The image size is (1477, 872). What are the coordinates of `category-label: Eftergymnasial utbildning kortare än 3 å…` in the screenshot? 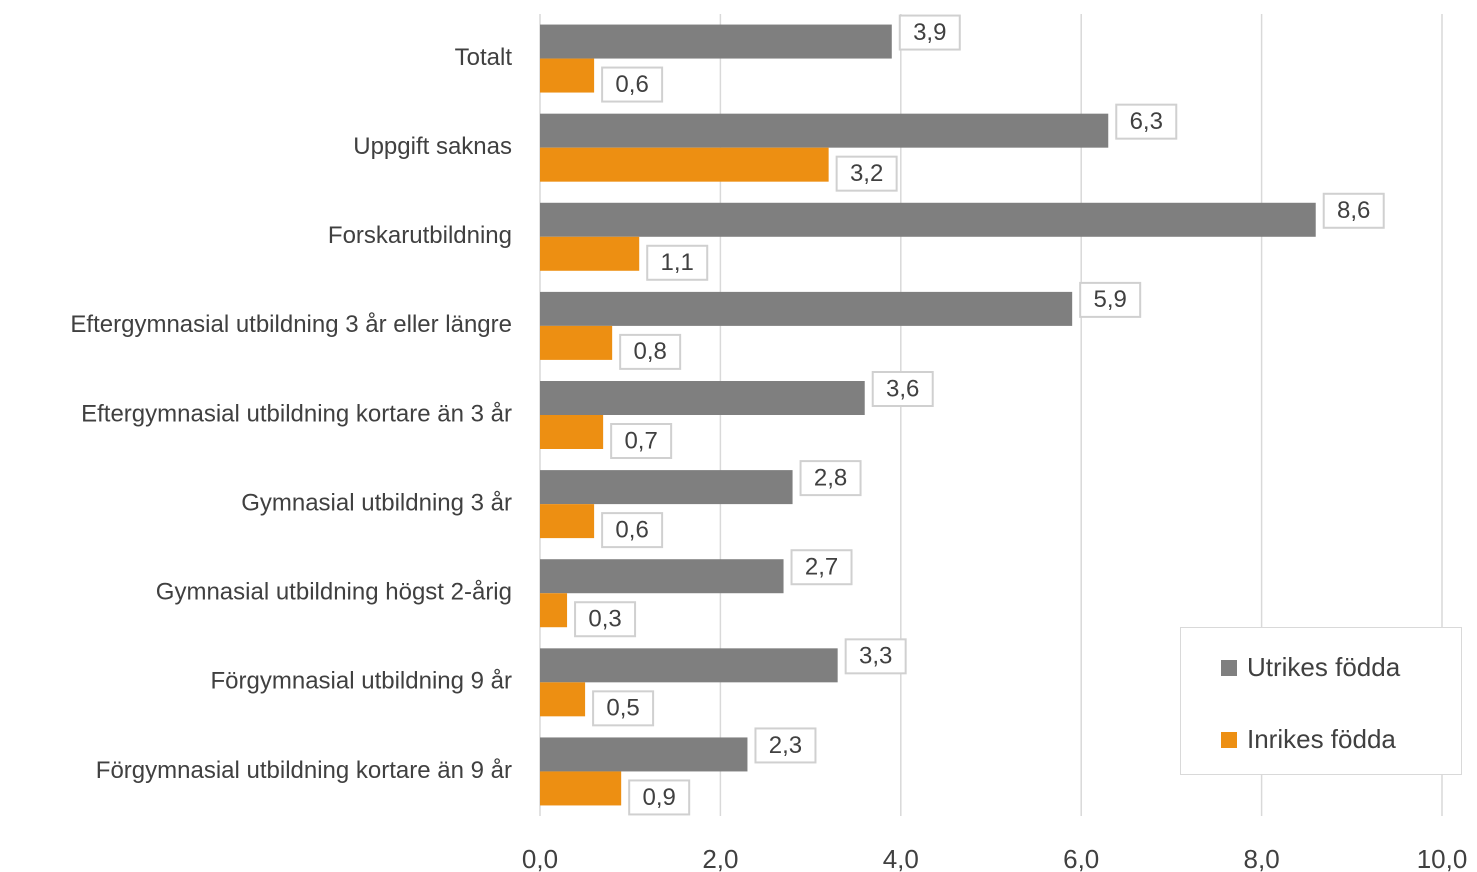 It's located at (296, 413).